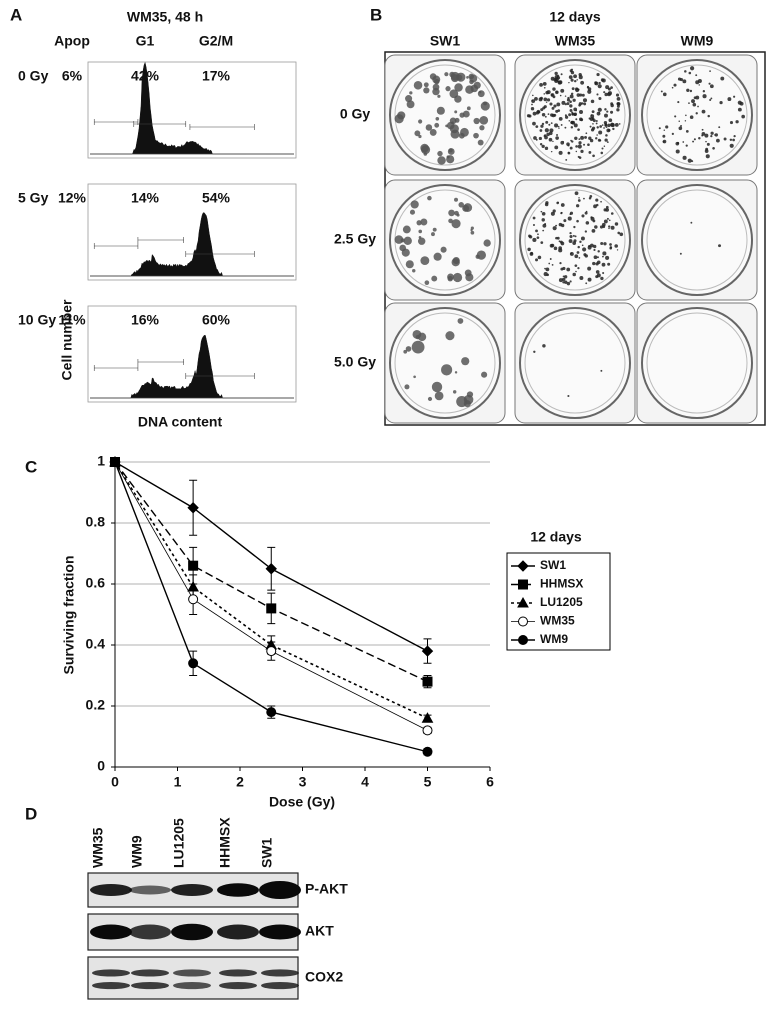 This screenshot has height=1010, width=773. Describe the element at coordinates (271, 590) in the screenshot. I see `series-line` at that location.